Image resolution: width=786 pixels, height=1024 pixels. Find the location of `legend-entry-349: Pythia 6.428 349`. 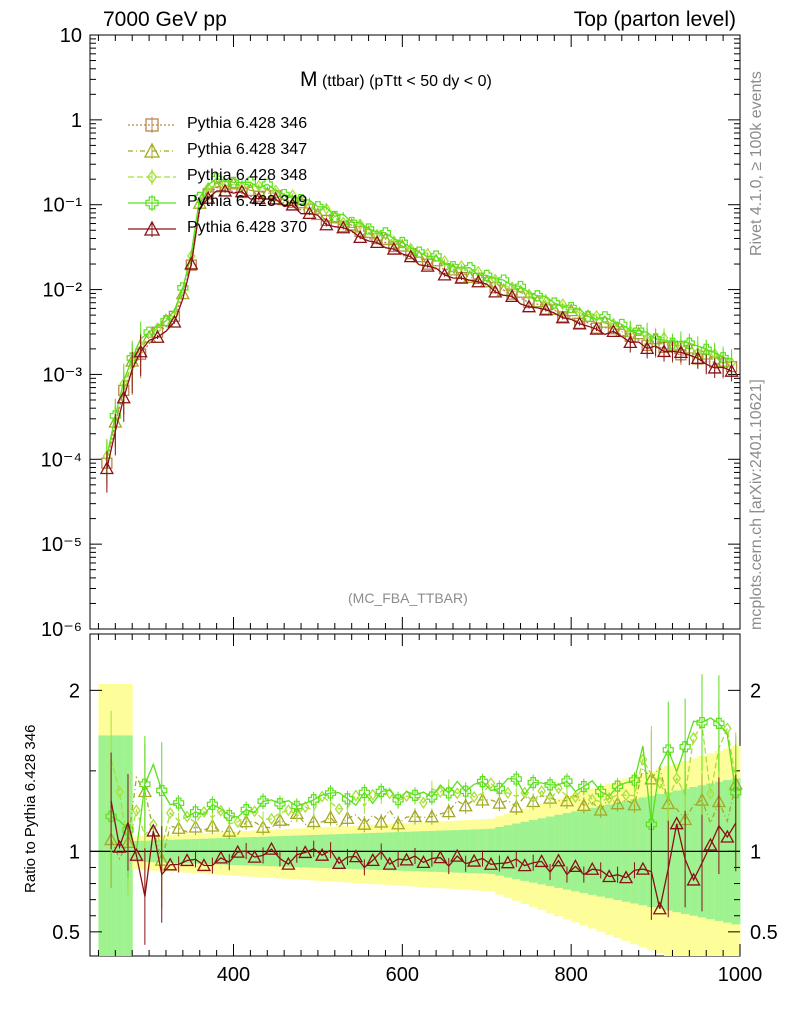

legend-entry-349: Pythia 6.428 349 is located at coordinates (247, 201).